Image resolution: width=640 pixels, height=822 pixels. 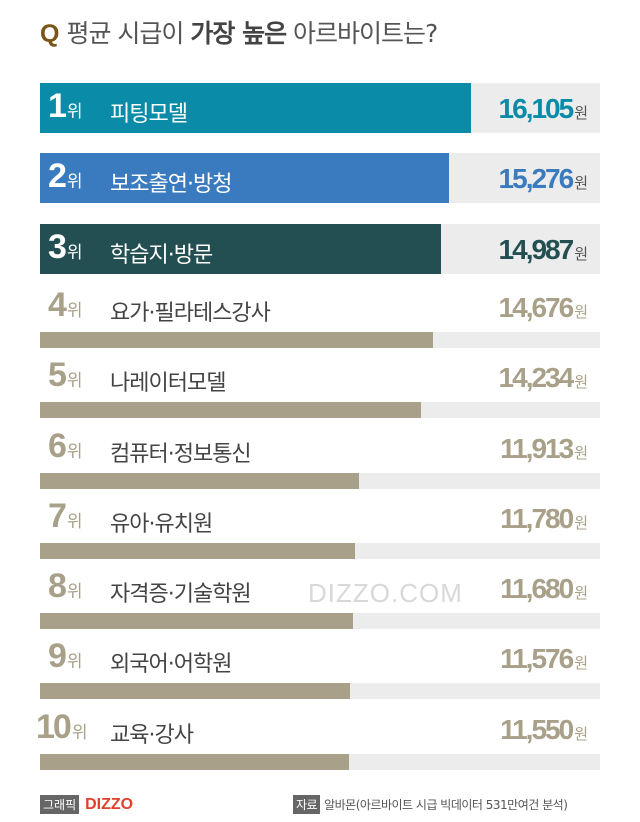 What do you see at coordinates (307, 804) in the screenshot?
I see `source-tag: 자료` at bounding box center [307, 804].